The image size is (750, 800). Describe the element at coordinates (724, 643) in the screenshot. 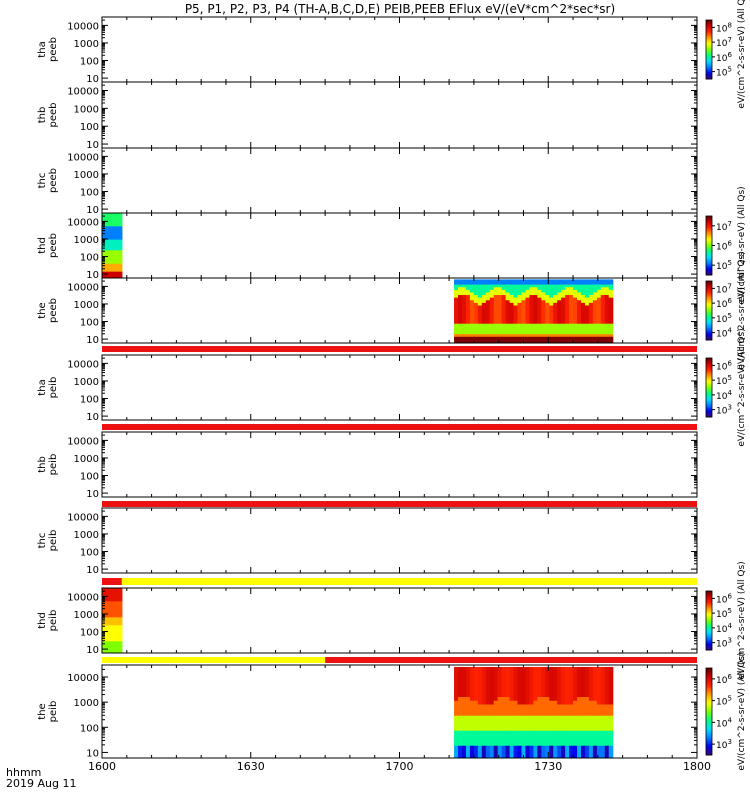

I see `colorbar-tick-label: 103` at that location.